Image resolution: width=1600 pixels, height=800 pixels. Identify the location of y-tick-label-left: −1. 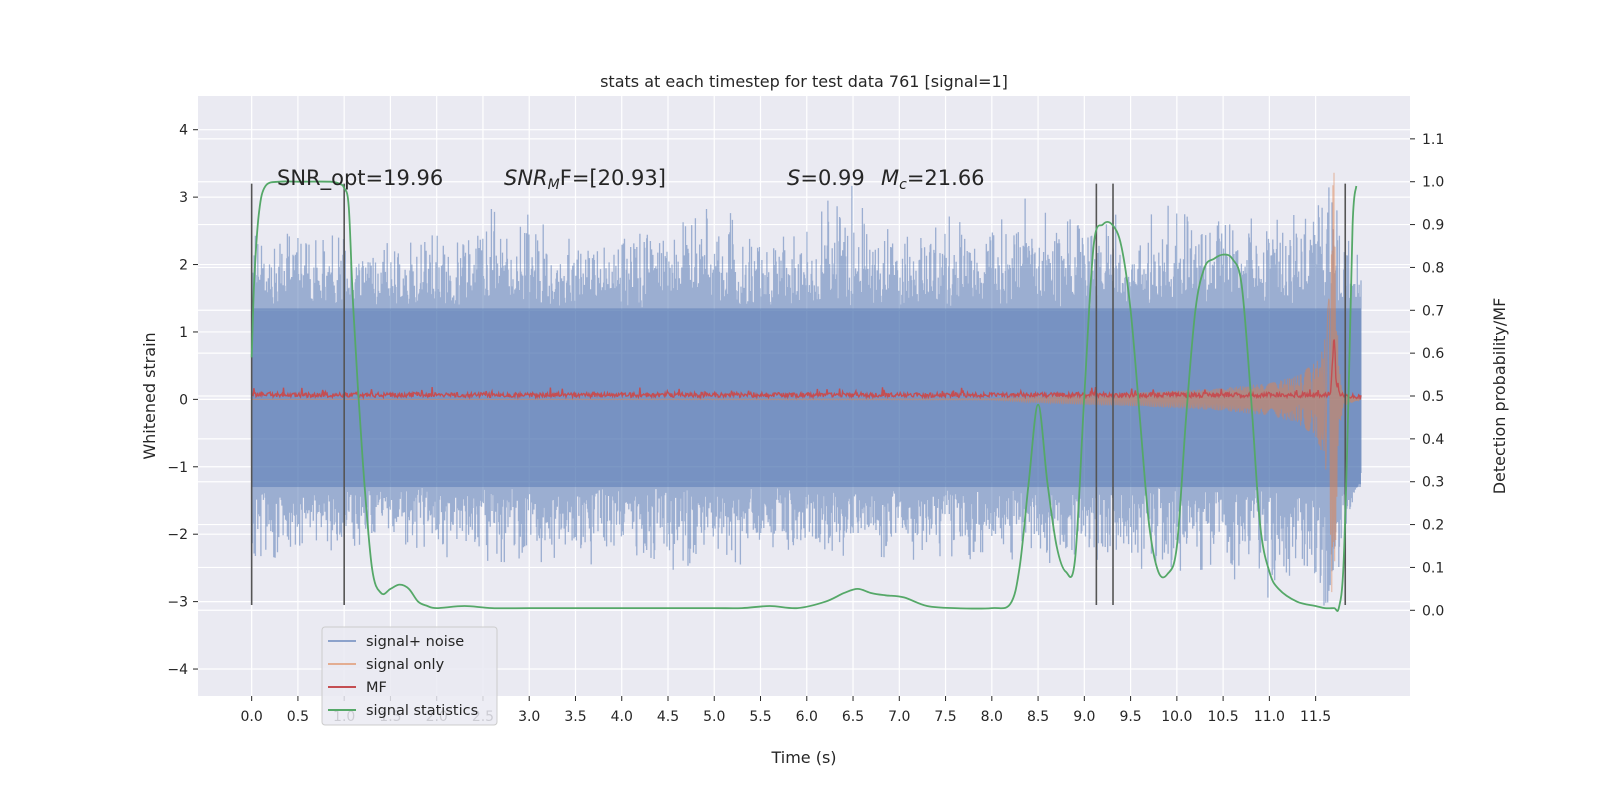
(177, 468).